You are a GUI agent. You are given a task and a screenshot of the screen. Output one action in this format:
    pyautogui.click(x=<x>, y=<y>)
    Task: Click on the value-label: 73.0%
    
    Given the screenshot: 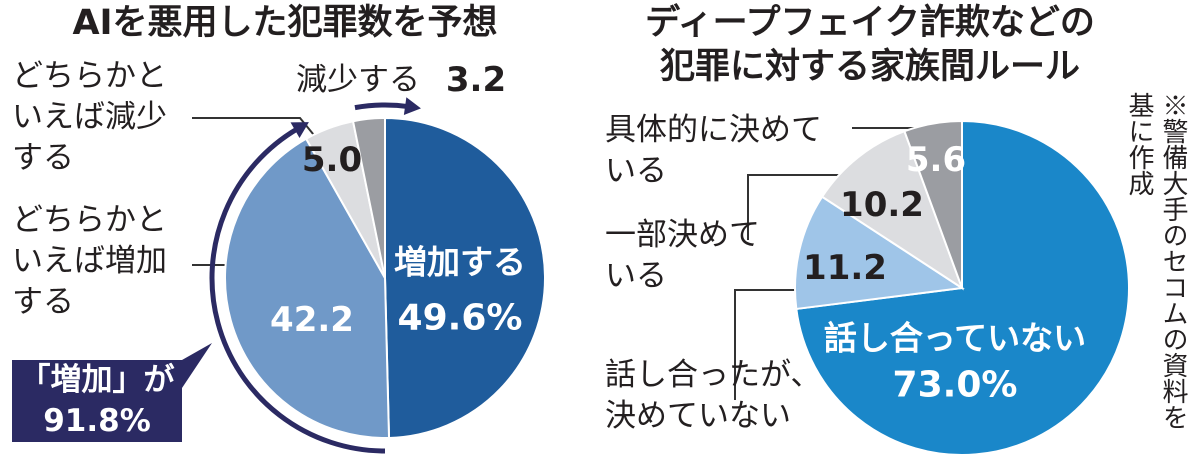 What is the action you would take?
    pyautogui.click(x=955, y=385)
    